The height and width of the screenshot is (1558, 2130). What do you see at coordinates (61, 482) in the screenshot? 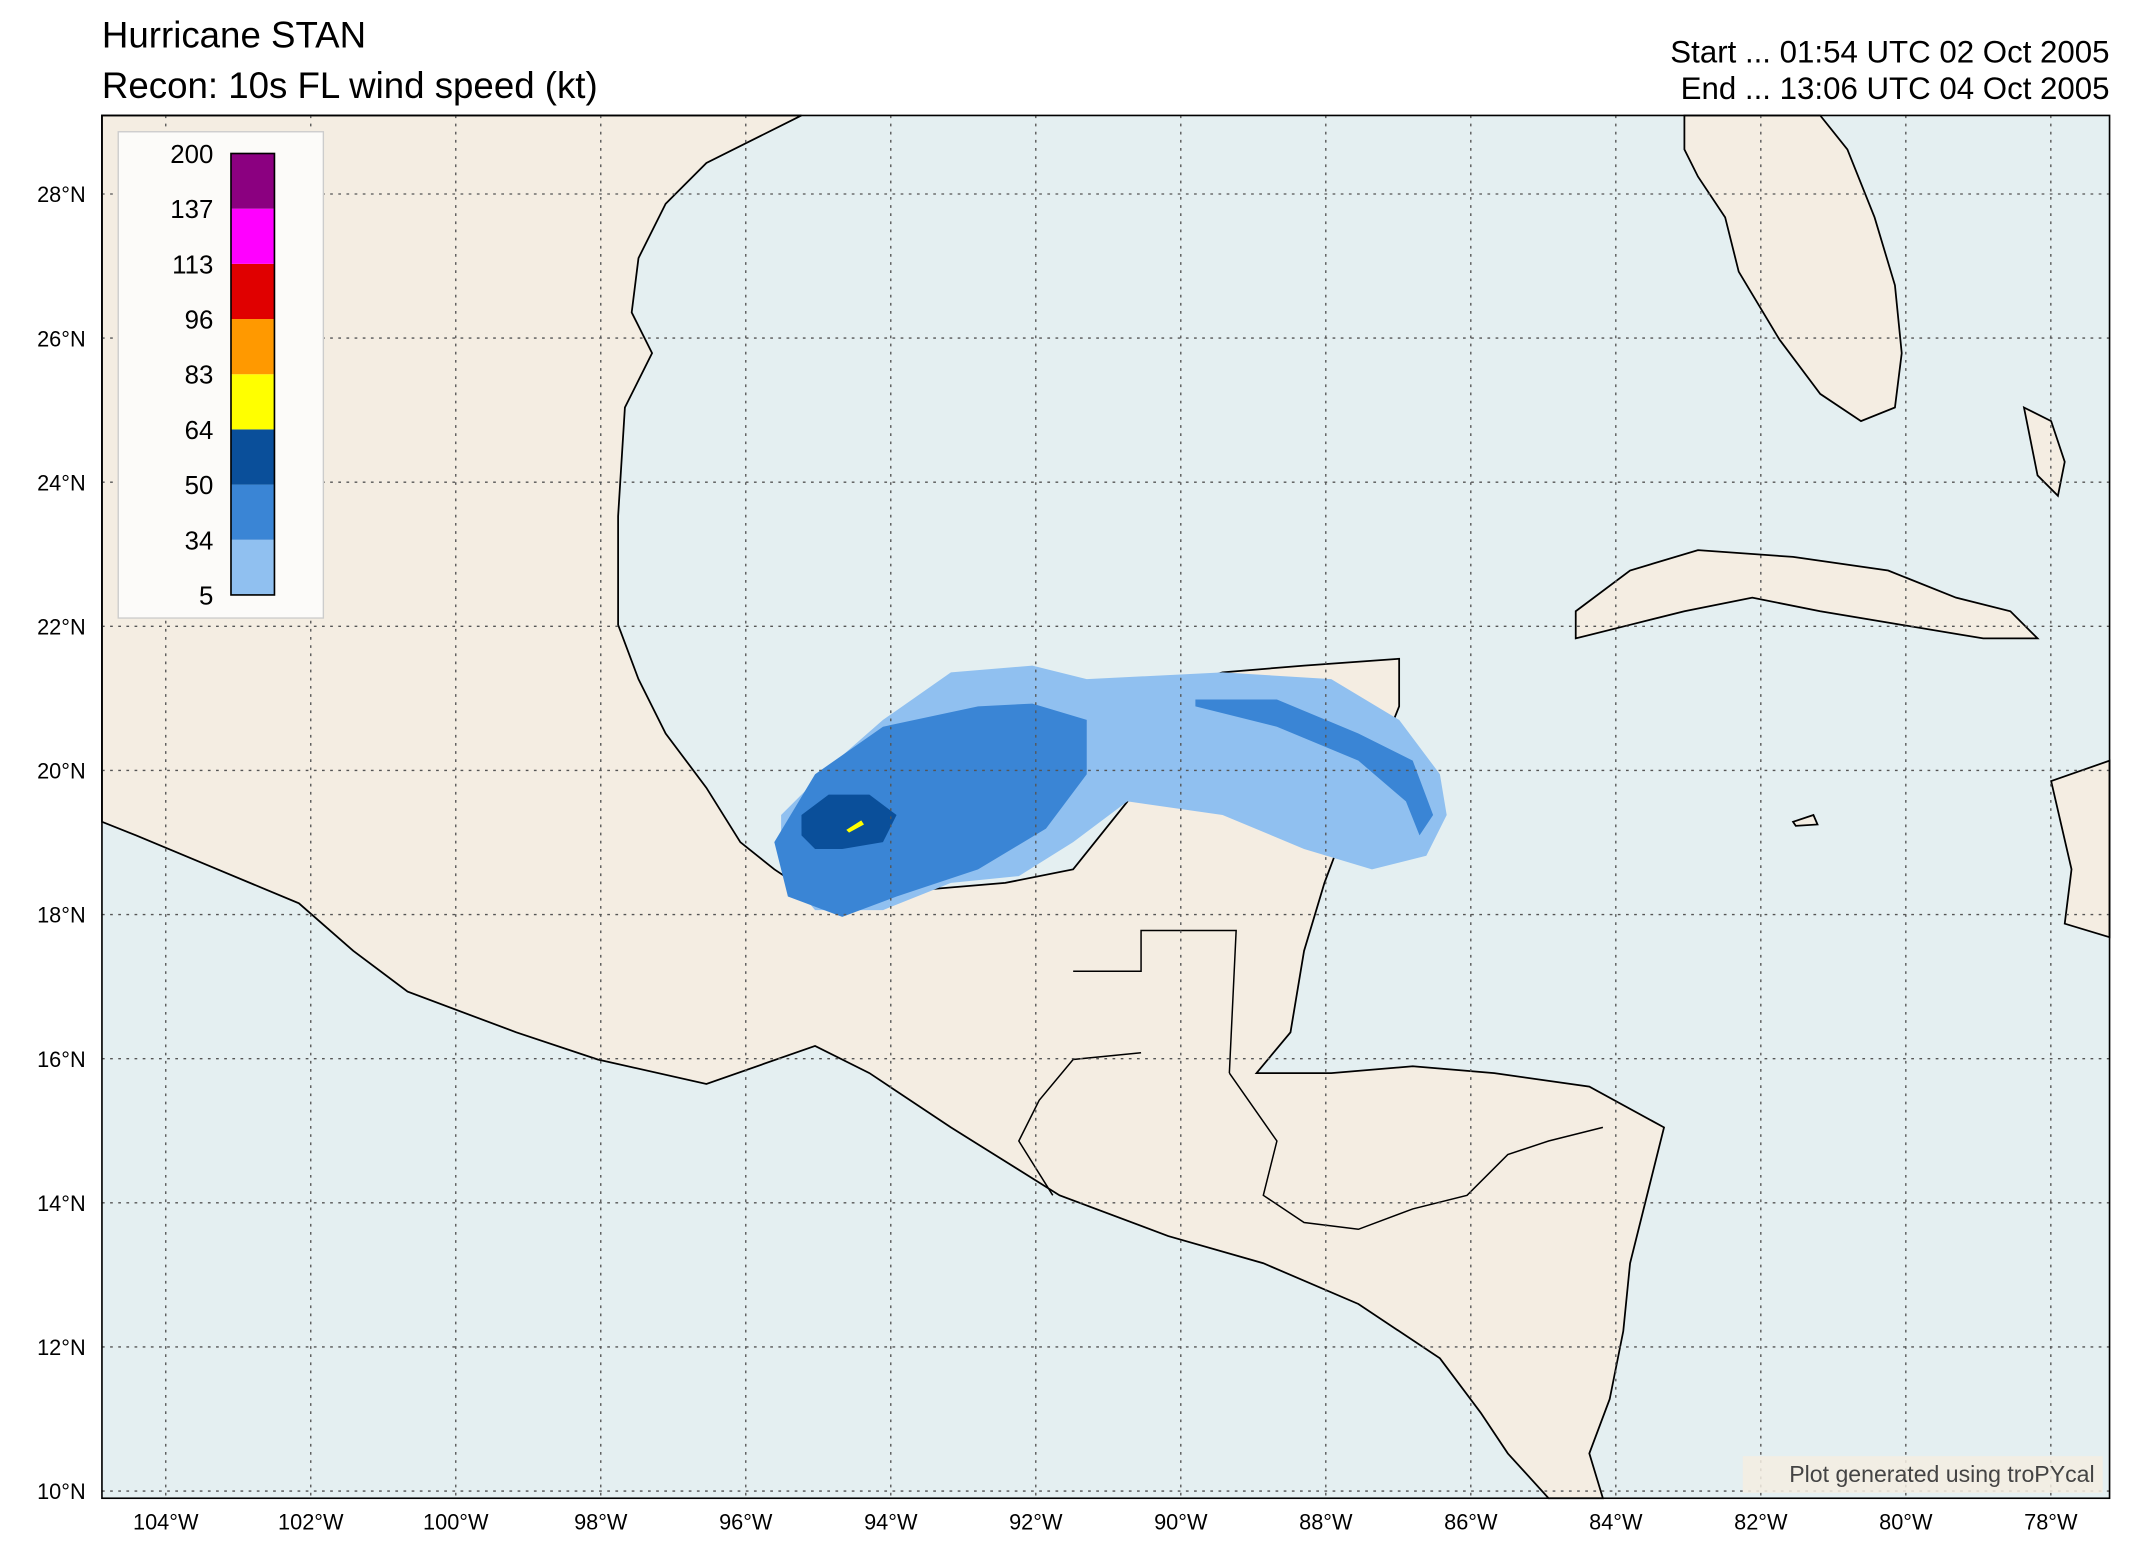
I see `lat-tick-label: 24°N` at bounding box center [61, 482].